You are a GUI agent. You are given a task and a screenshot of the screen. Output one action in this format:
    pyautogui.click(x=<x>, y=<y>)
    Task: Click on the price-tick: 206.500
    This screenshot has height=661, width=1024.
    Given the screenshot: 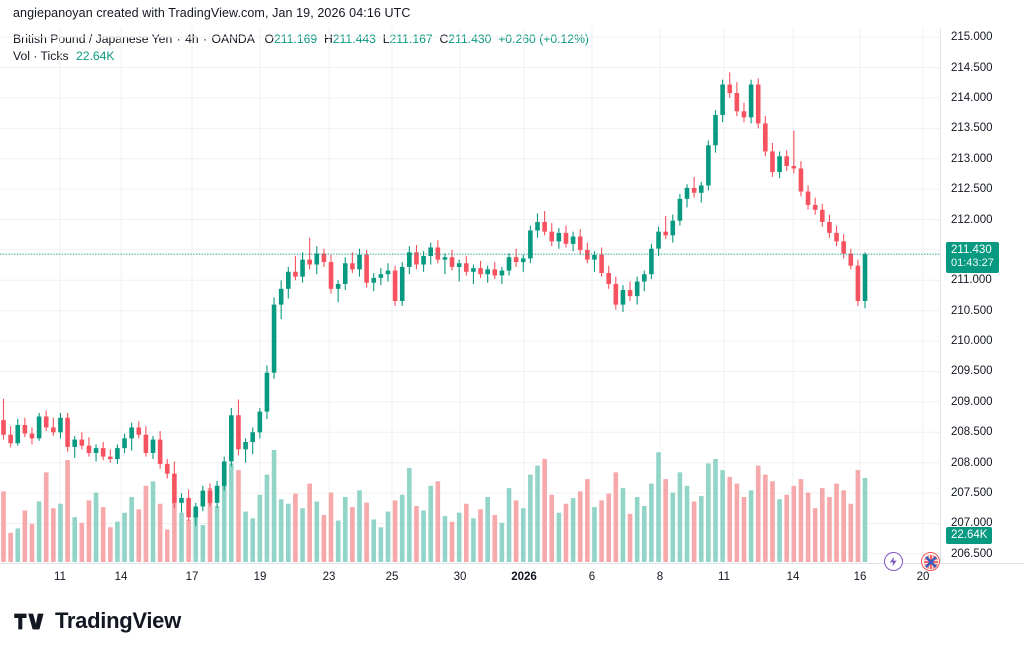 What is the action you would take?
    pyautogui.click(x=972, y=553)
    